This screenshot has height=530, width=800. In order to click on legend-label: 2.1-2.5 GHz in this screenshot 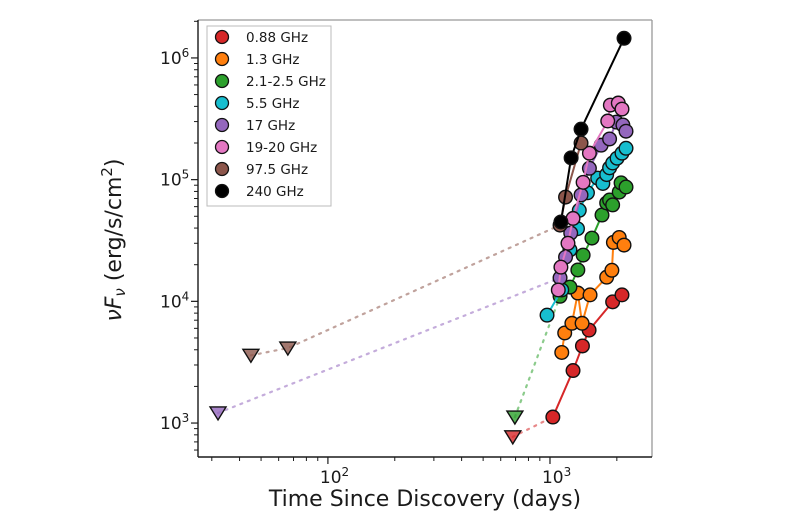, I will do `click(286, 82)`.